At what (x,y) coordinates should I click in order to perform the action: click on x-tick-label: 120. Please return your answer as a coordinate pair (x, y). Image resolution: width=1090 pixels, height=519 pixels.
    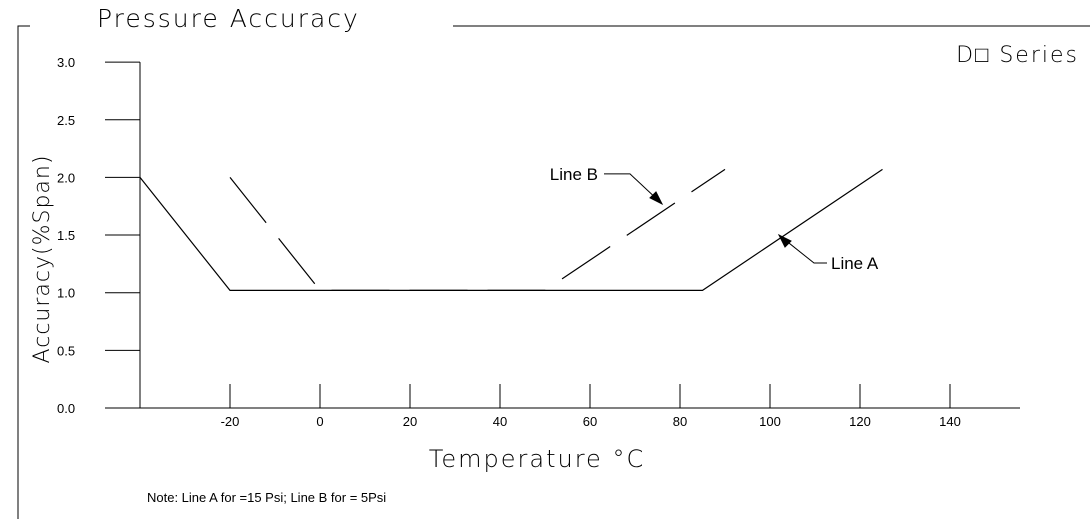
    Looking at the image, I should click on (860, 421).